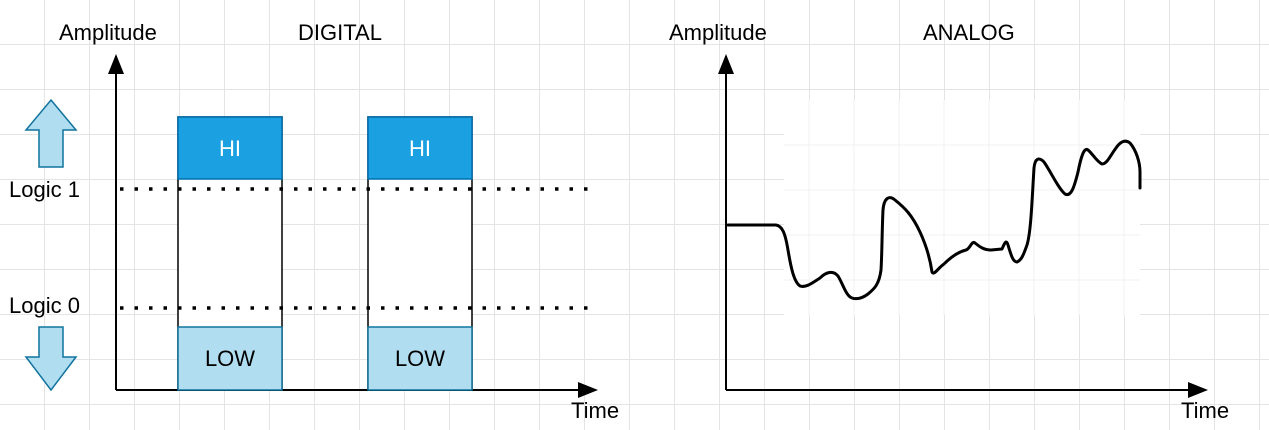  Describe the element at coordinates (51, 359) in the screenshot. I see `arrow-down-icon` at that location.